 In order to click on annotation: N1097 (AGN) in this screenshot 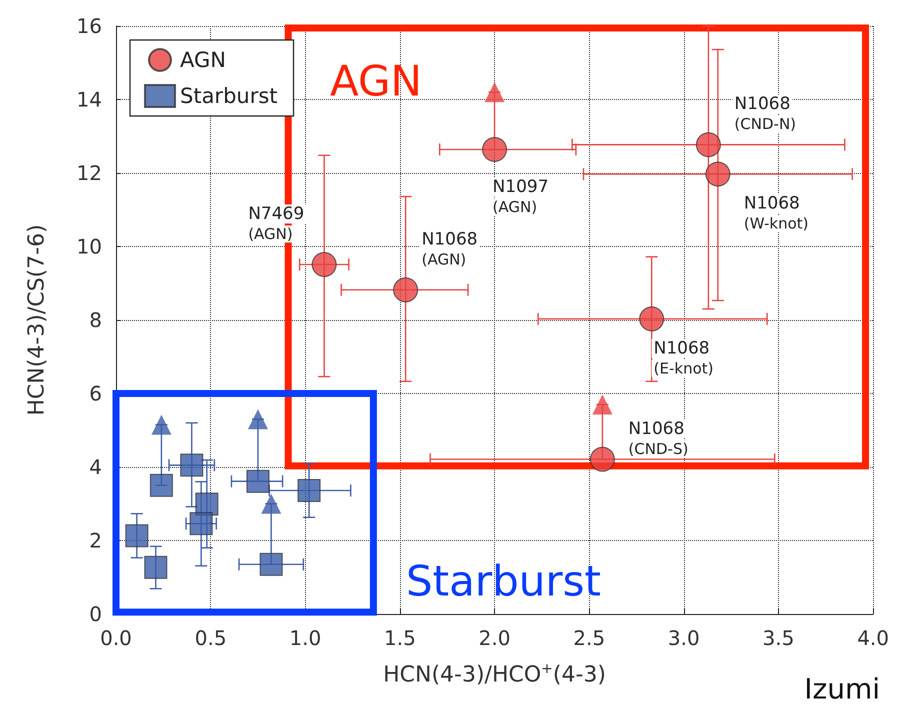, I will do `click(520, 196)`.